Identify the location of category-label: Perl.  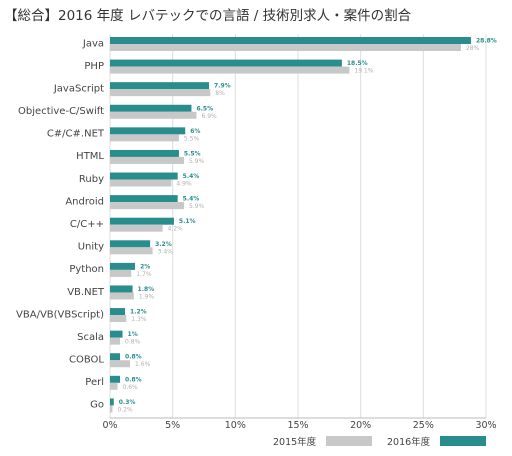
(94, 382).